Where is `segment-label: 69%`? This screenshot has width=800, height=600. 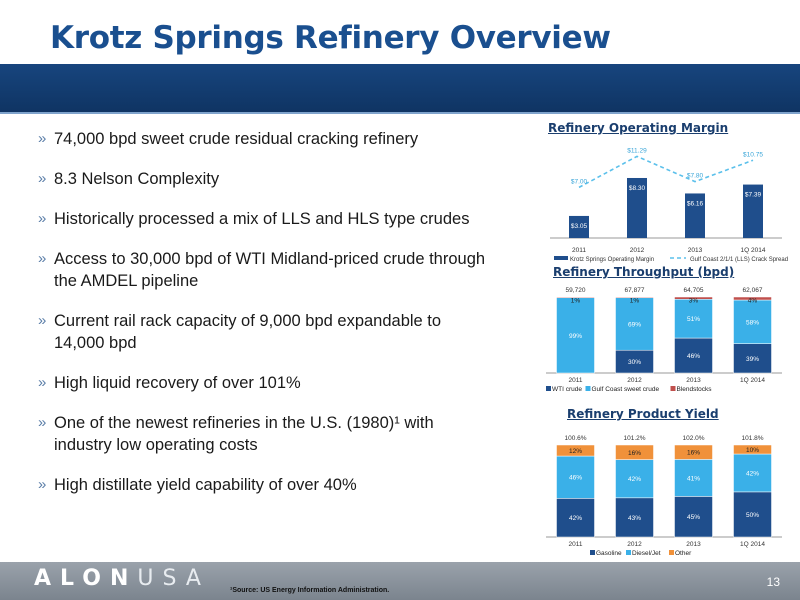
segment-label: 69% is located at coordinates (634, 324).